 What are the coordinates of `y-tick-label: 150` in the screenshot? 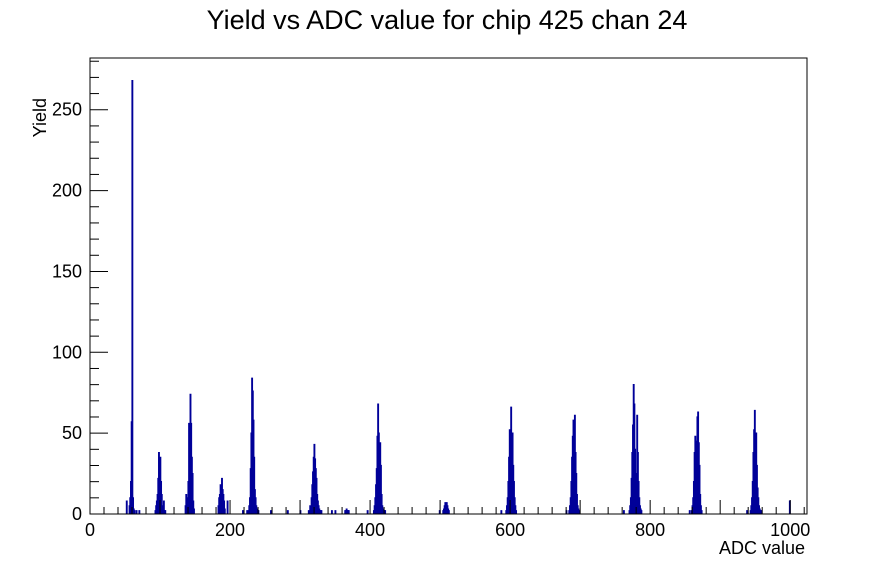 It's located at (67, 271).